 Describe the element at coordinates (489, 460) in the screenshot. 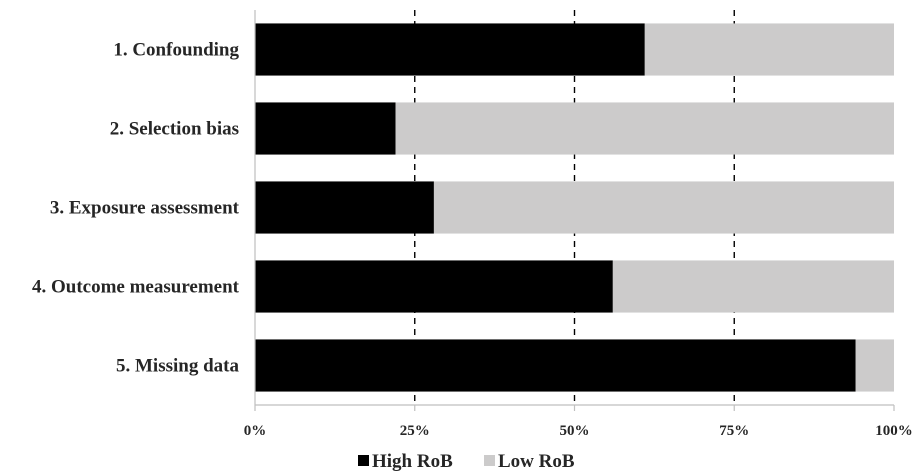

I see `legend-swatch-low-rob` at that location.